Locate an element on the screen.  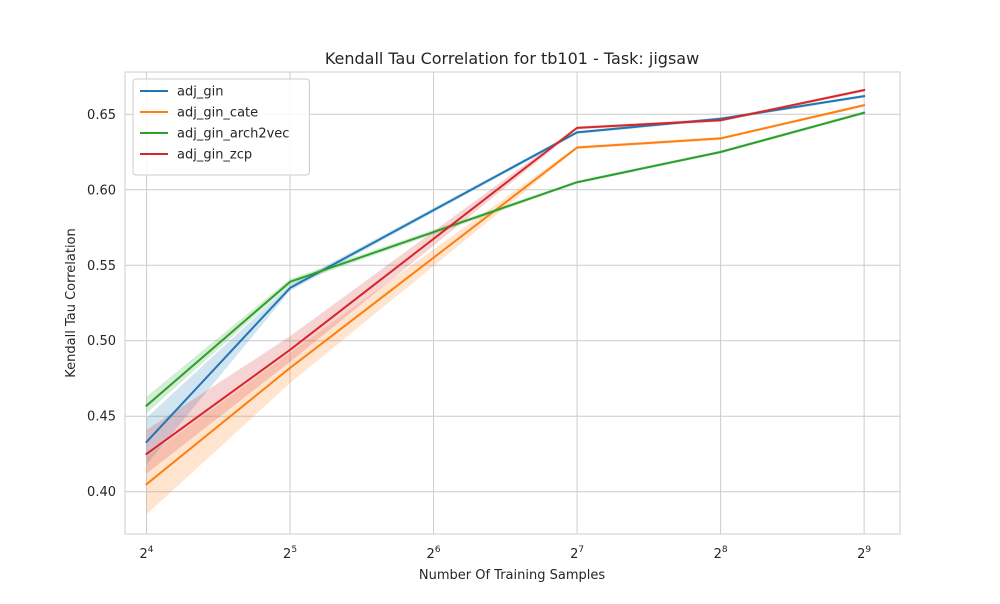
x-tick-label: 26 is located at coordinates (434, 553).